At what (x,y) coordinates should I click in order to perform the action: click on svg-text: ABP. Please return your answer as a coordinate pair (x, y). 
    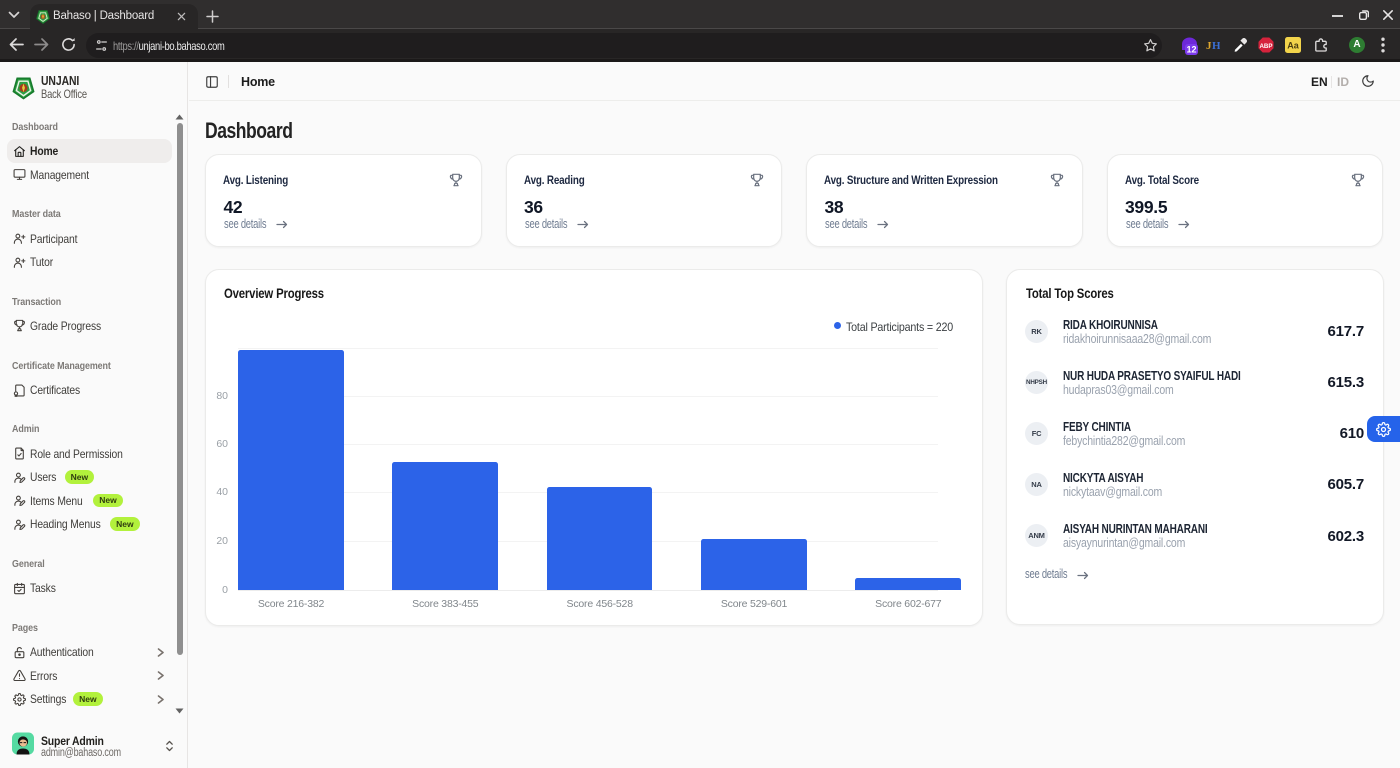
    Looking at the image, I should click on (1265, 46).